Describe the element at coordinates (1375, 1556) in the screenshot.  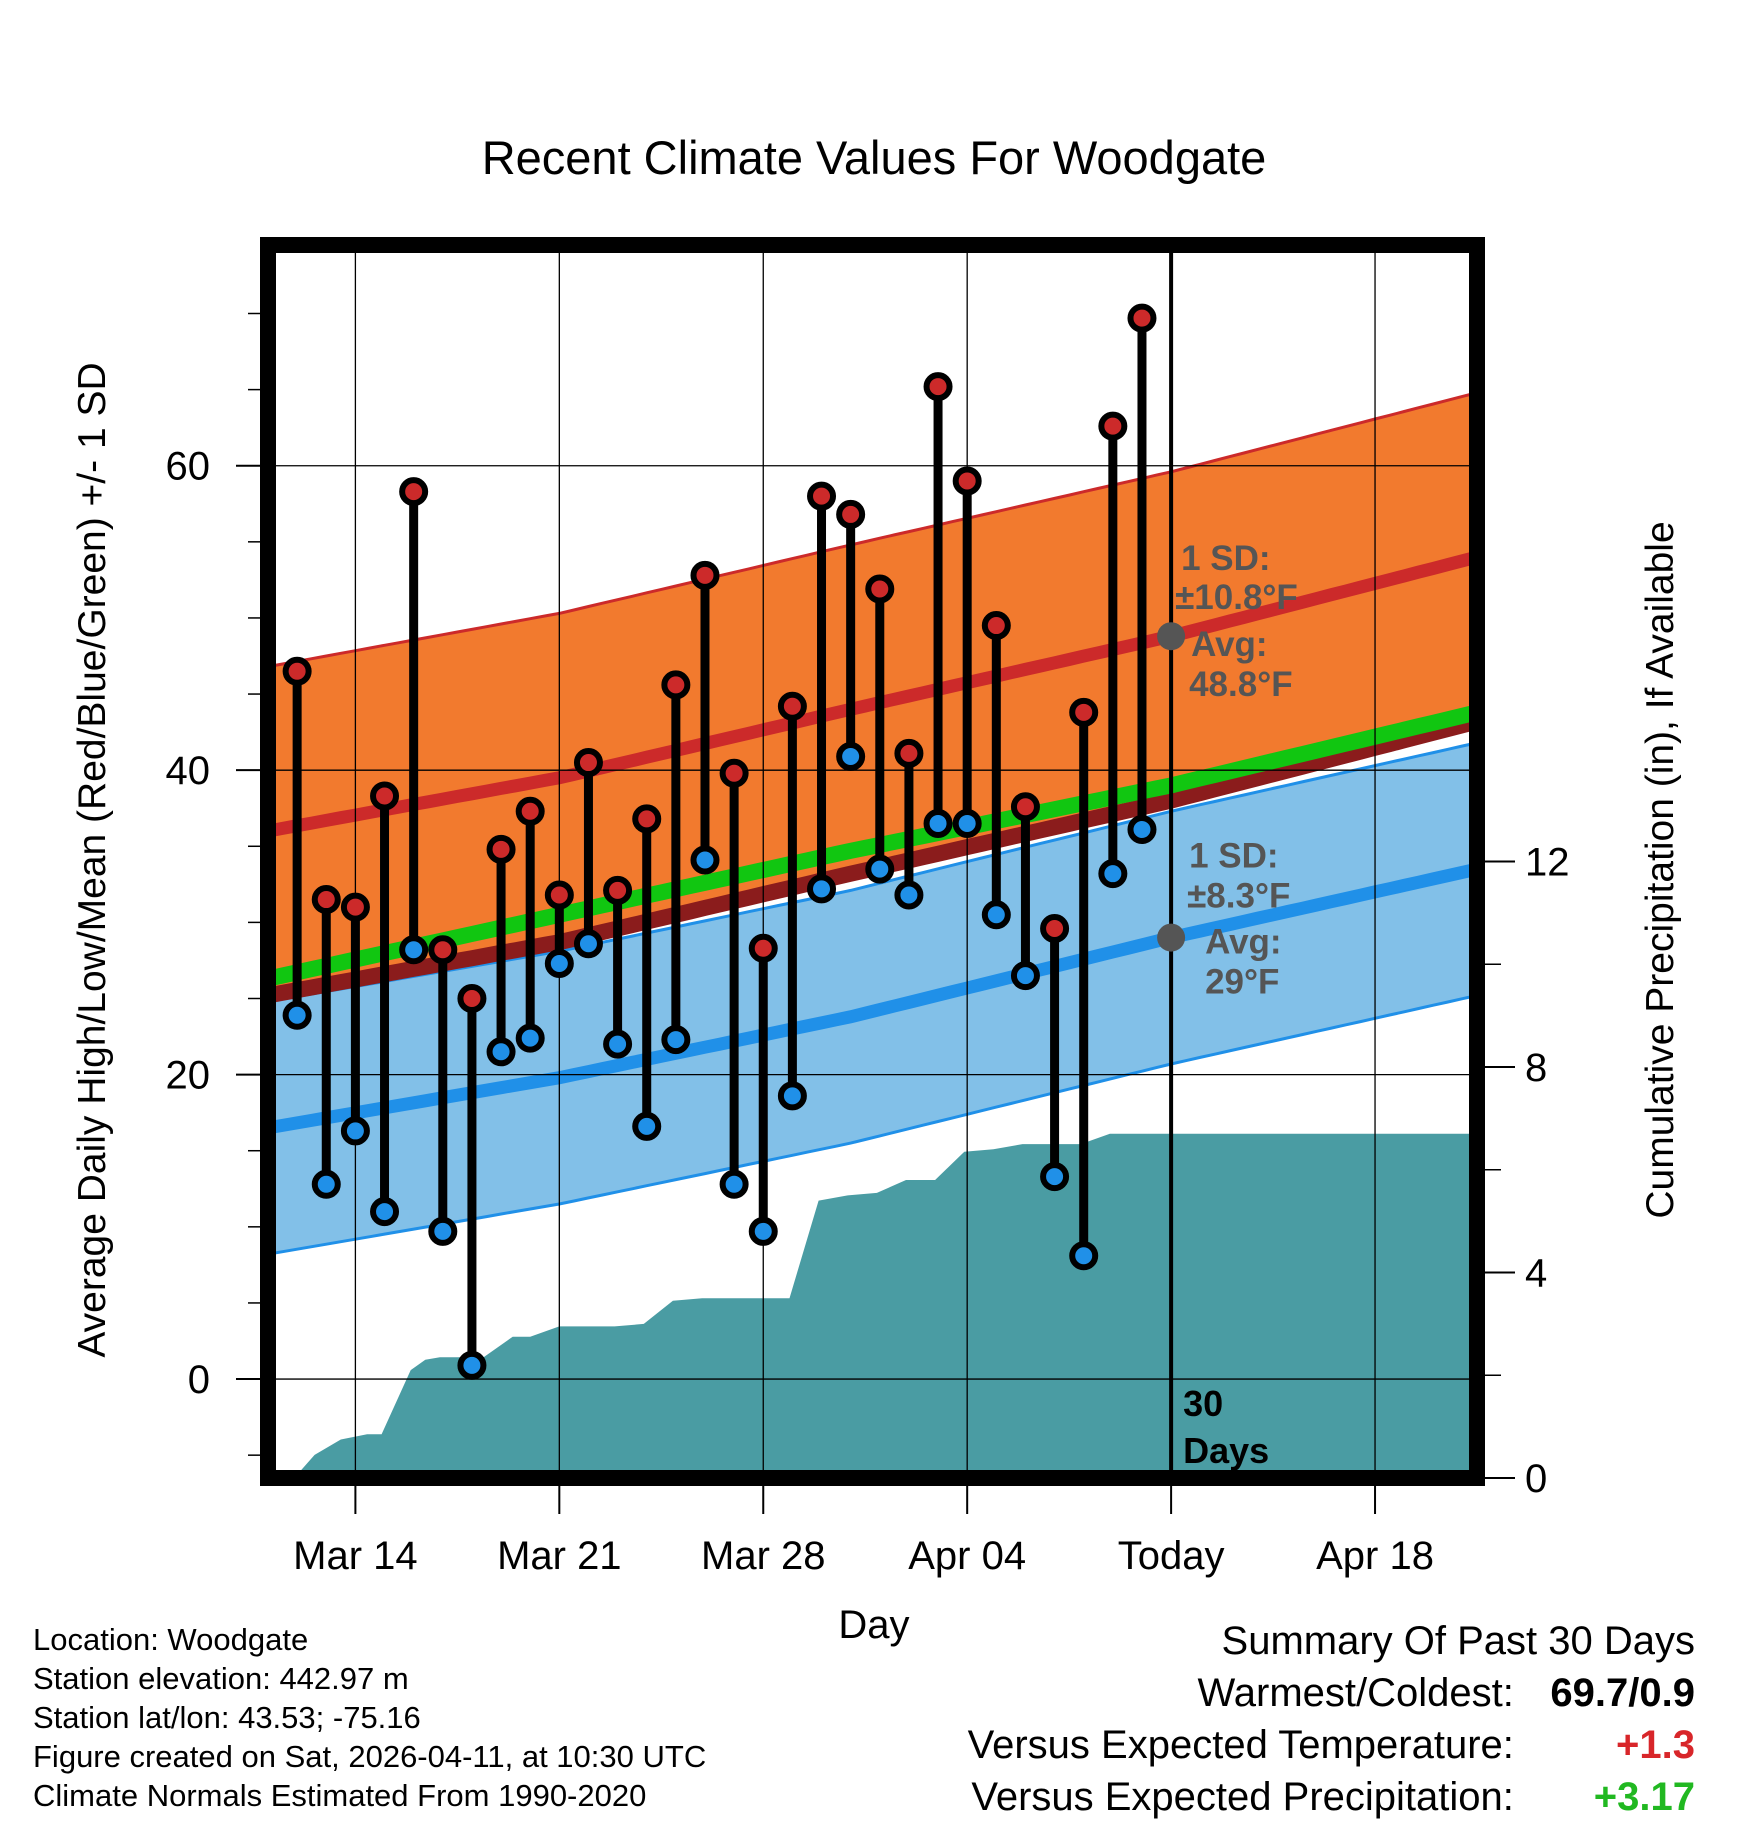
I see `x-tick-label: Apr 18` at that location.